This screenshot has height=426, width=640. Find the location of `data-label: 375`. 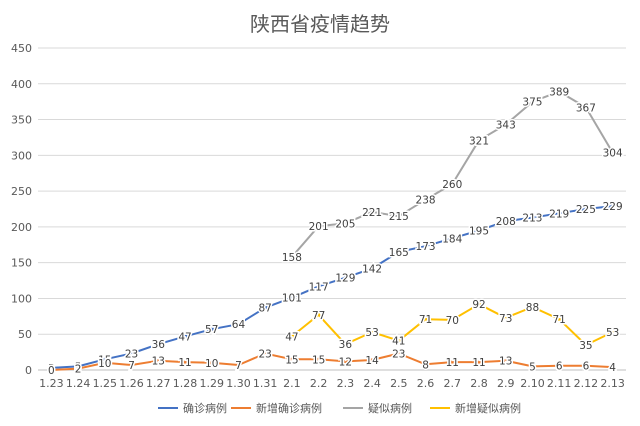

data-label: 375 is located at coordinates (532, 103).